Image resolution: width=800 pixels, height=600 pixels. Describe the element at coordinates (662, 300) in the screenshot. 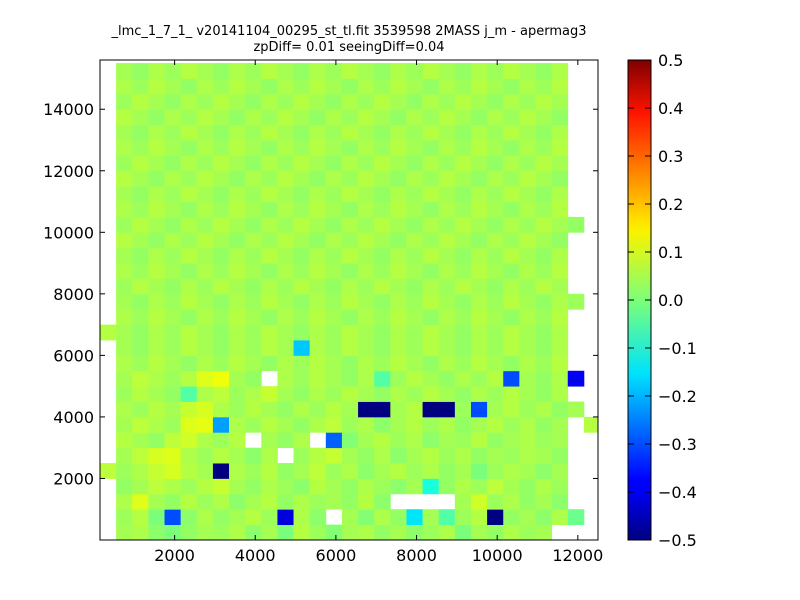

I see `colorbar-axis: 0.5 0.4 0.3 0.2 0.1 0.0 −0.1 −0.2 −0.3 −0.4 −0.5` at that location.